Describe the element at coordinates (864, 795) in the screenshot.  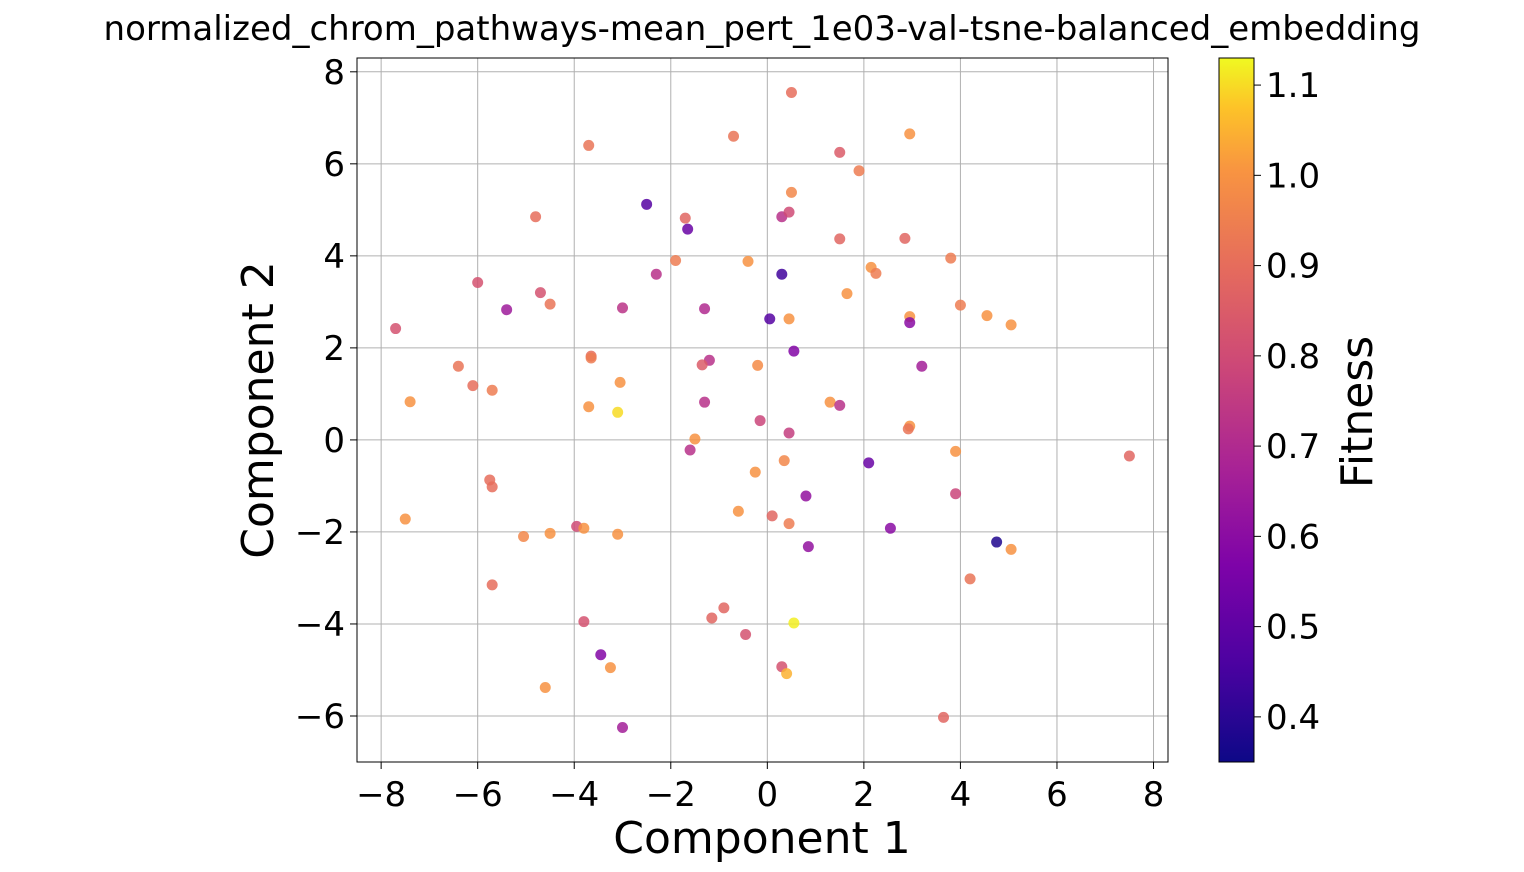
I see `x-tick-label: 2` at that location.